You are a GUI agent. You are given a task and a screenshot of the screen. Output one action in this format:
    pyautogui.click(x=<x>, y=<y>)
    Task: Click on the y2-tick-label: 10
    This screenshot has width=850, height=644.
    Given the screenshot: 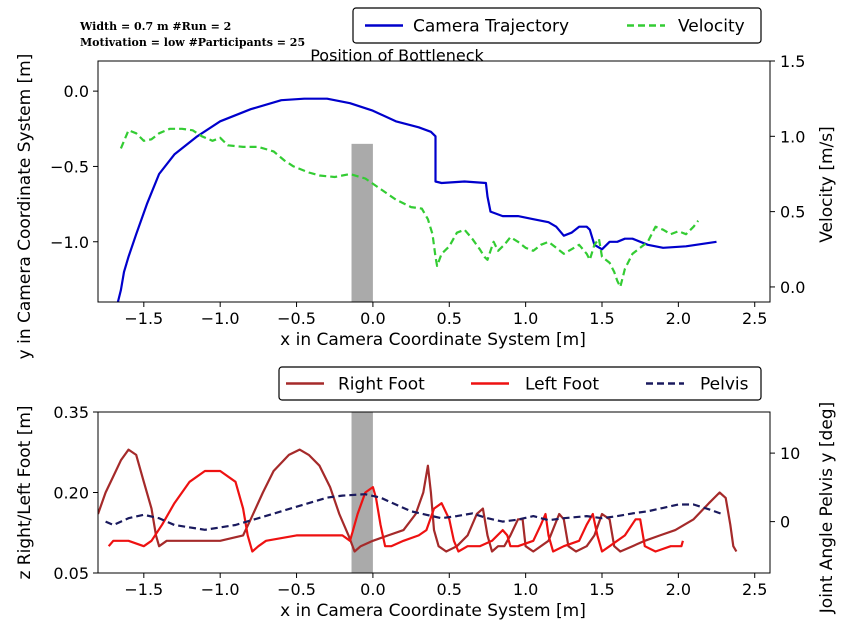 What is the action you would take?
    pyautogui.click(x=790, y=453)
    